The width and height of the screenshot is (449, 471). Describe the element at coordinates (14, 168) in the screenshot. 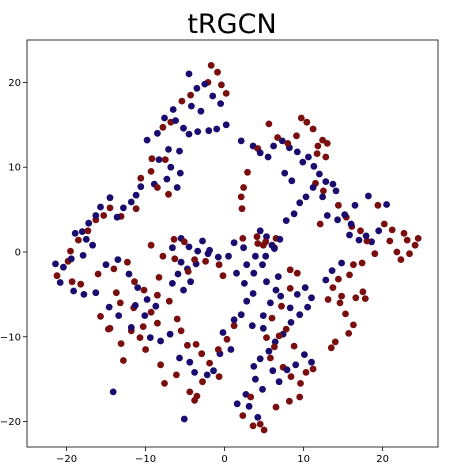

I see `y-tick-label: 10` at that location.